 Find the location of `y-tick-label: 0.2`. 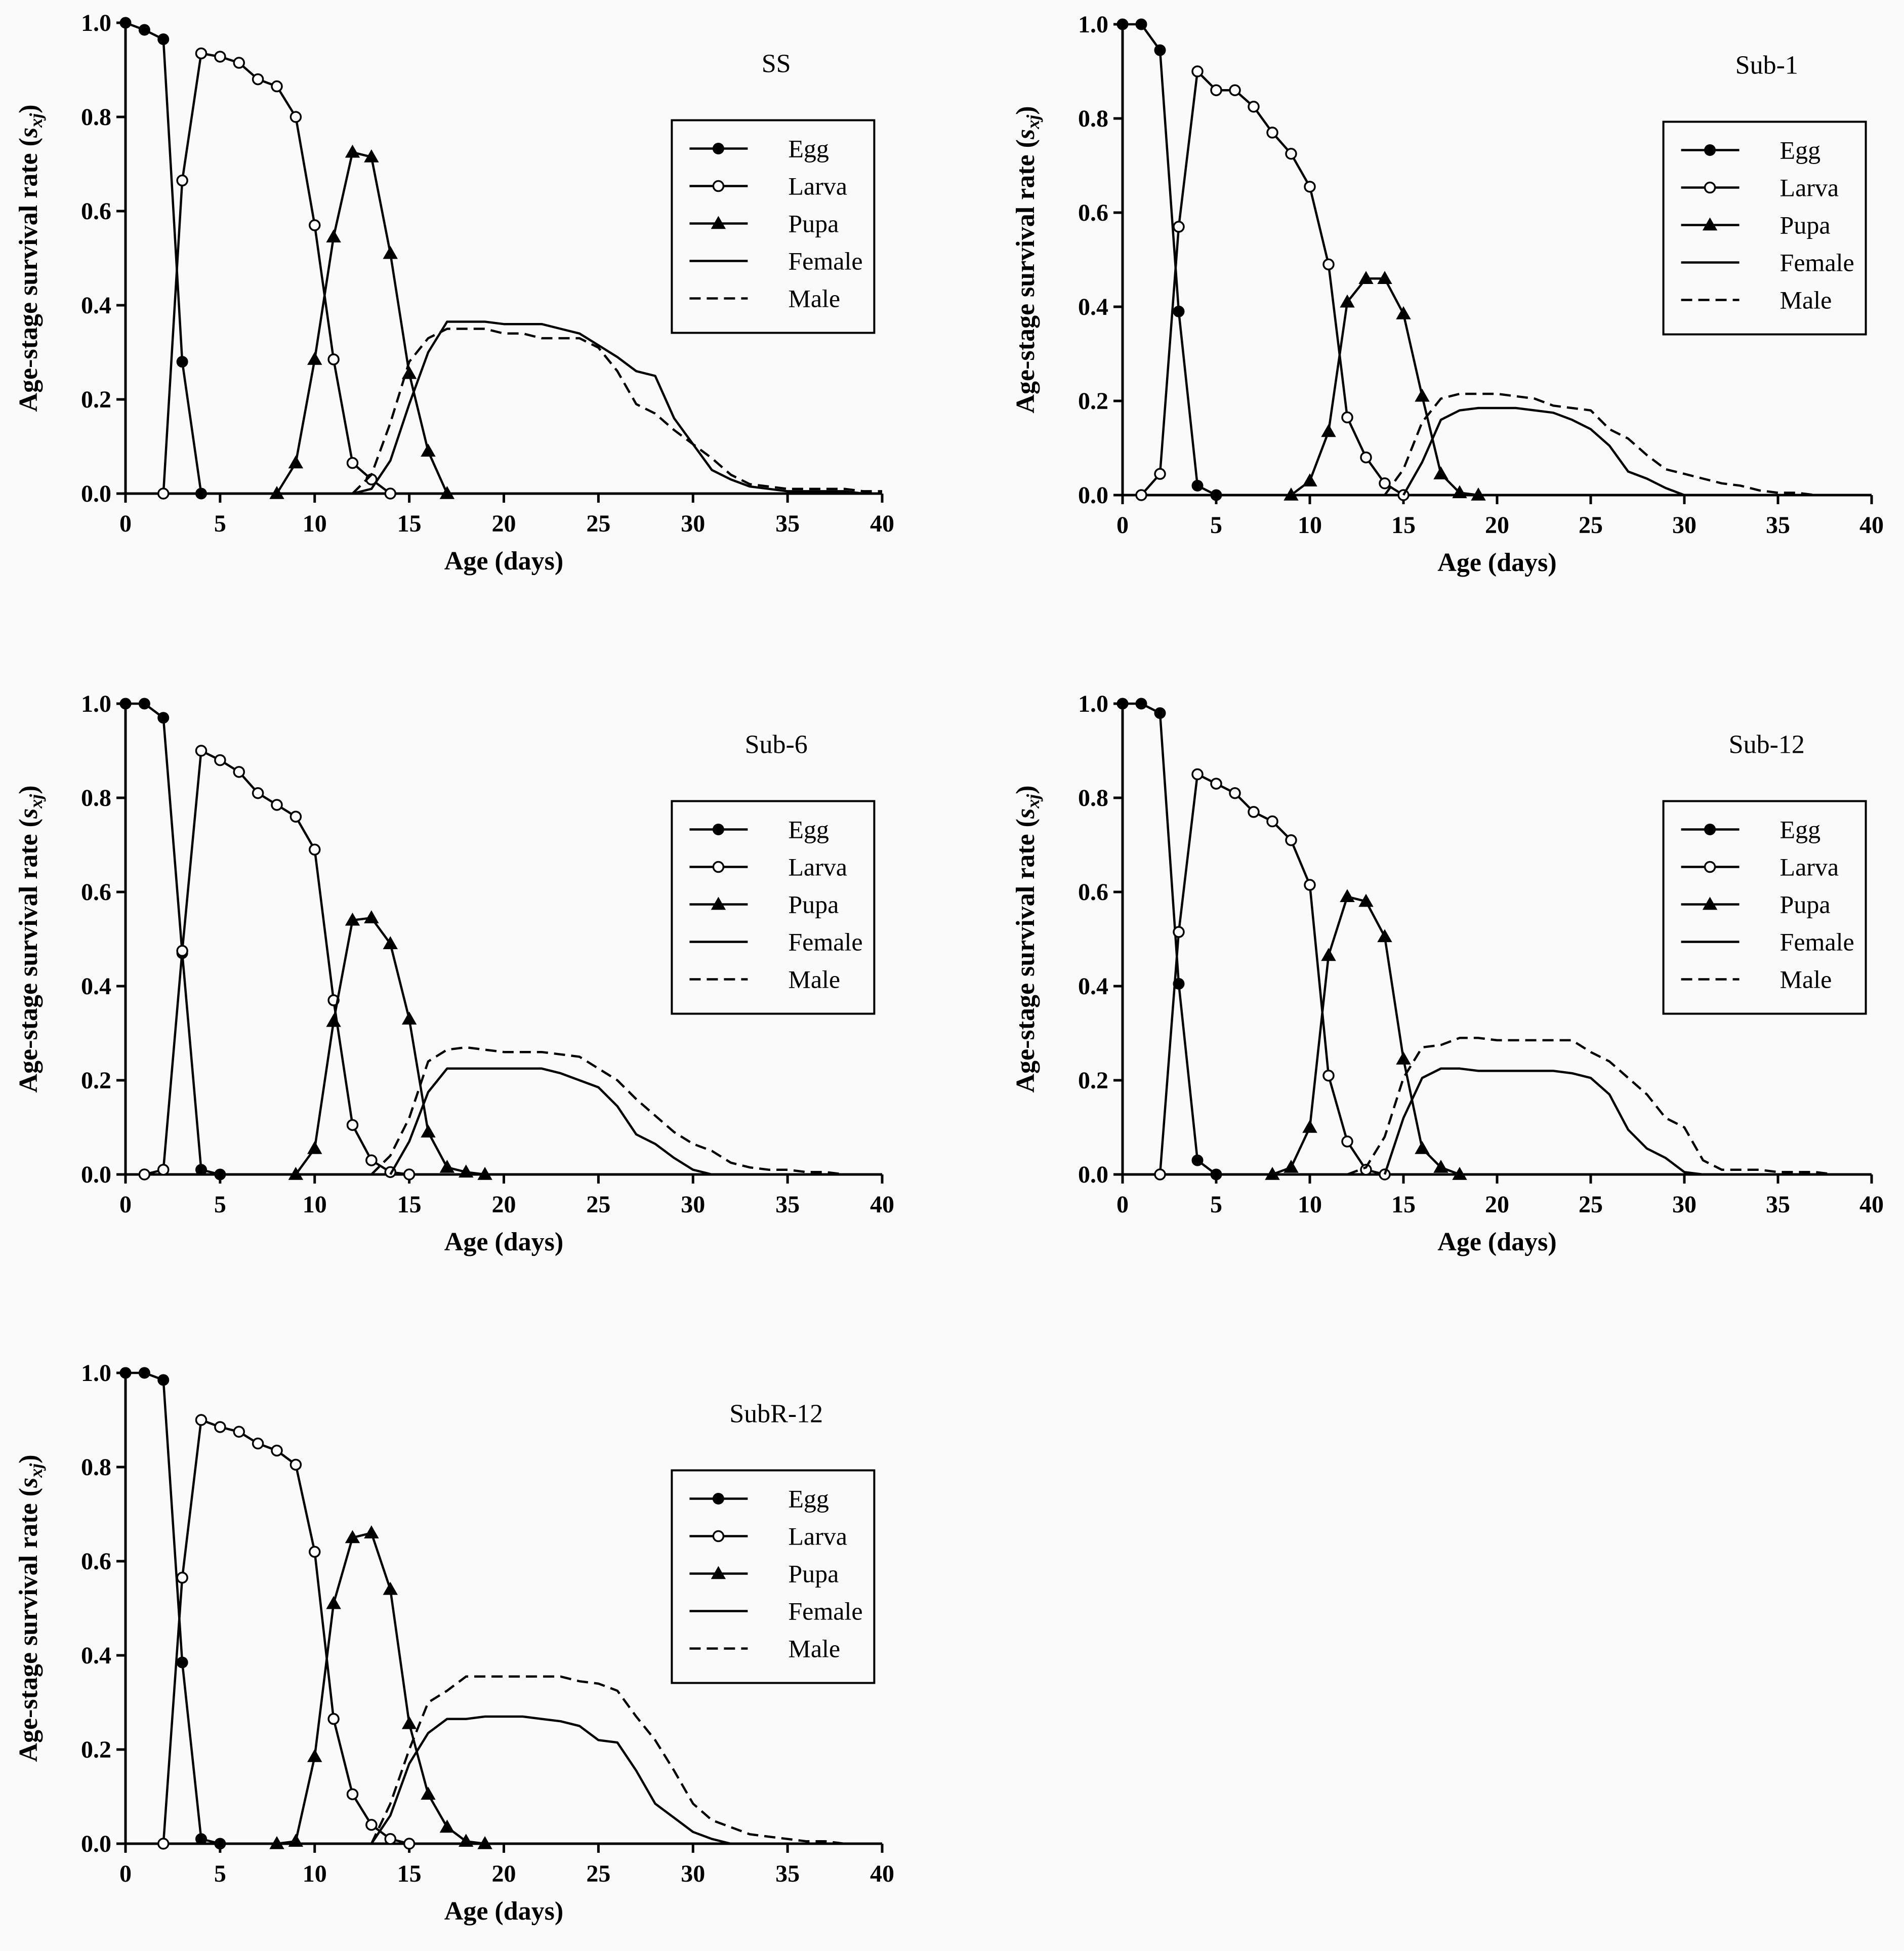

y-tick-label: 0.2 is located at coordinates (96, 399).